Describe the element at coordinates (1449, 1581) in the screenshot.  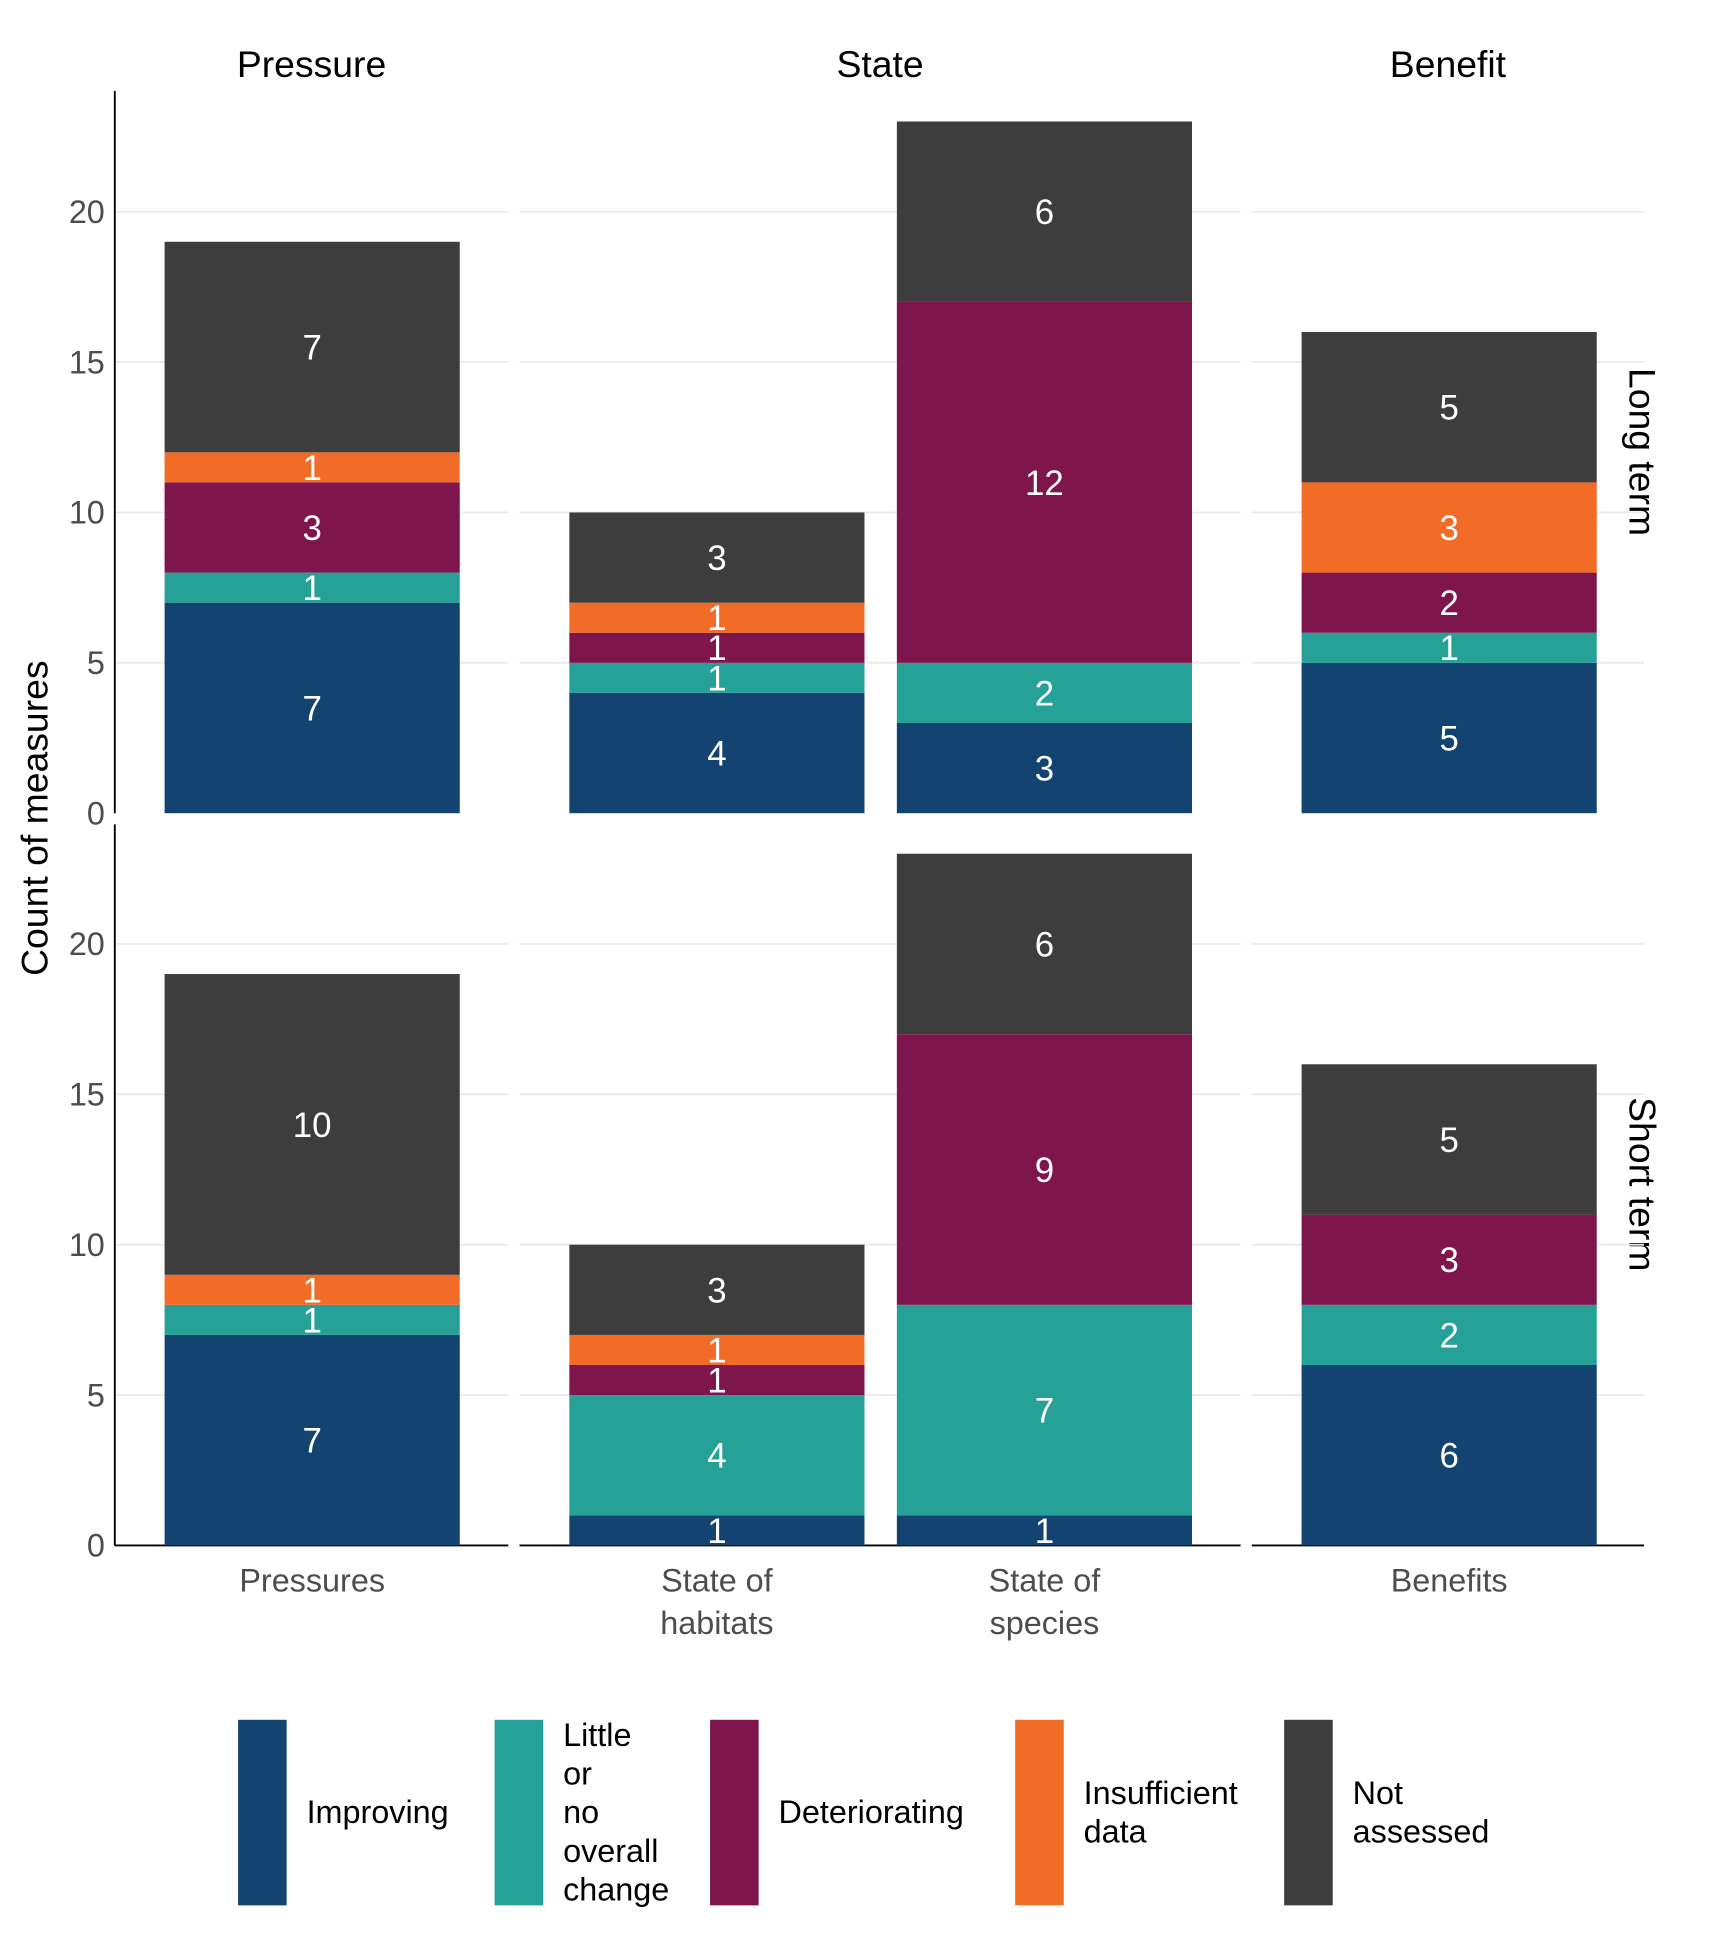
I see `x-tick-label: Benefits` at that location.